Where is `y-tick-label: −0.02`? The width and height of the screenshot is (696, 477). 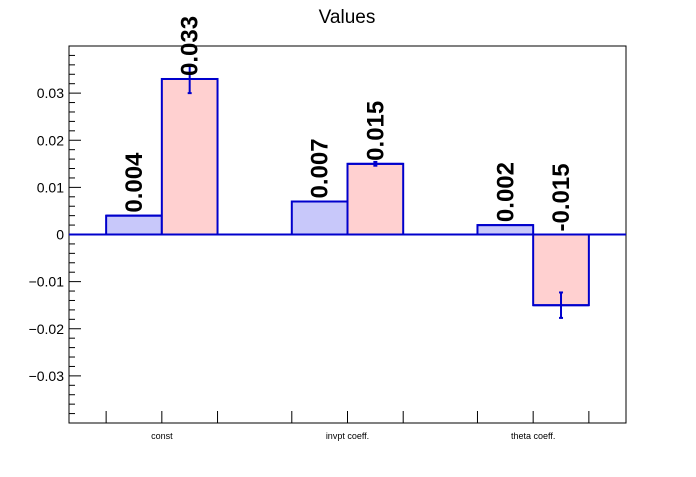
y-tick-label: −0.02 is located at coordinates (47, 329).